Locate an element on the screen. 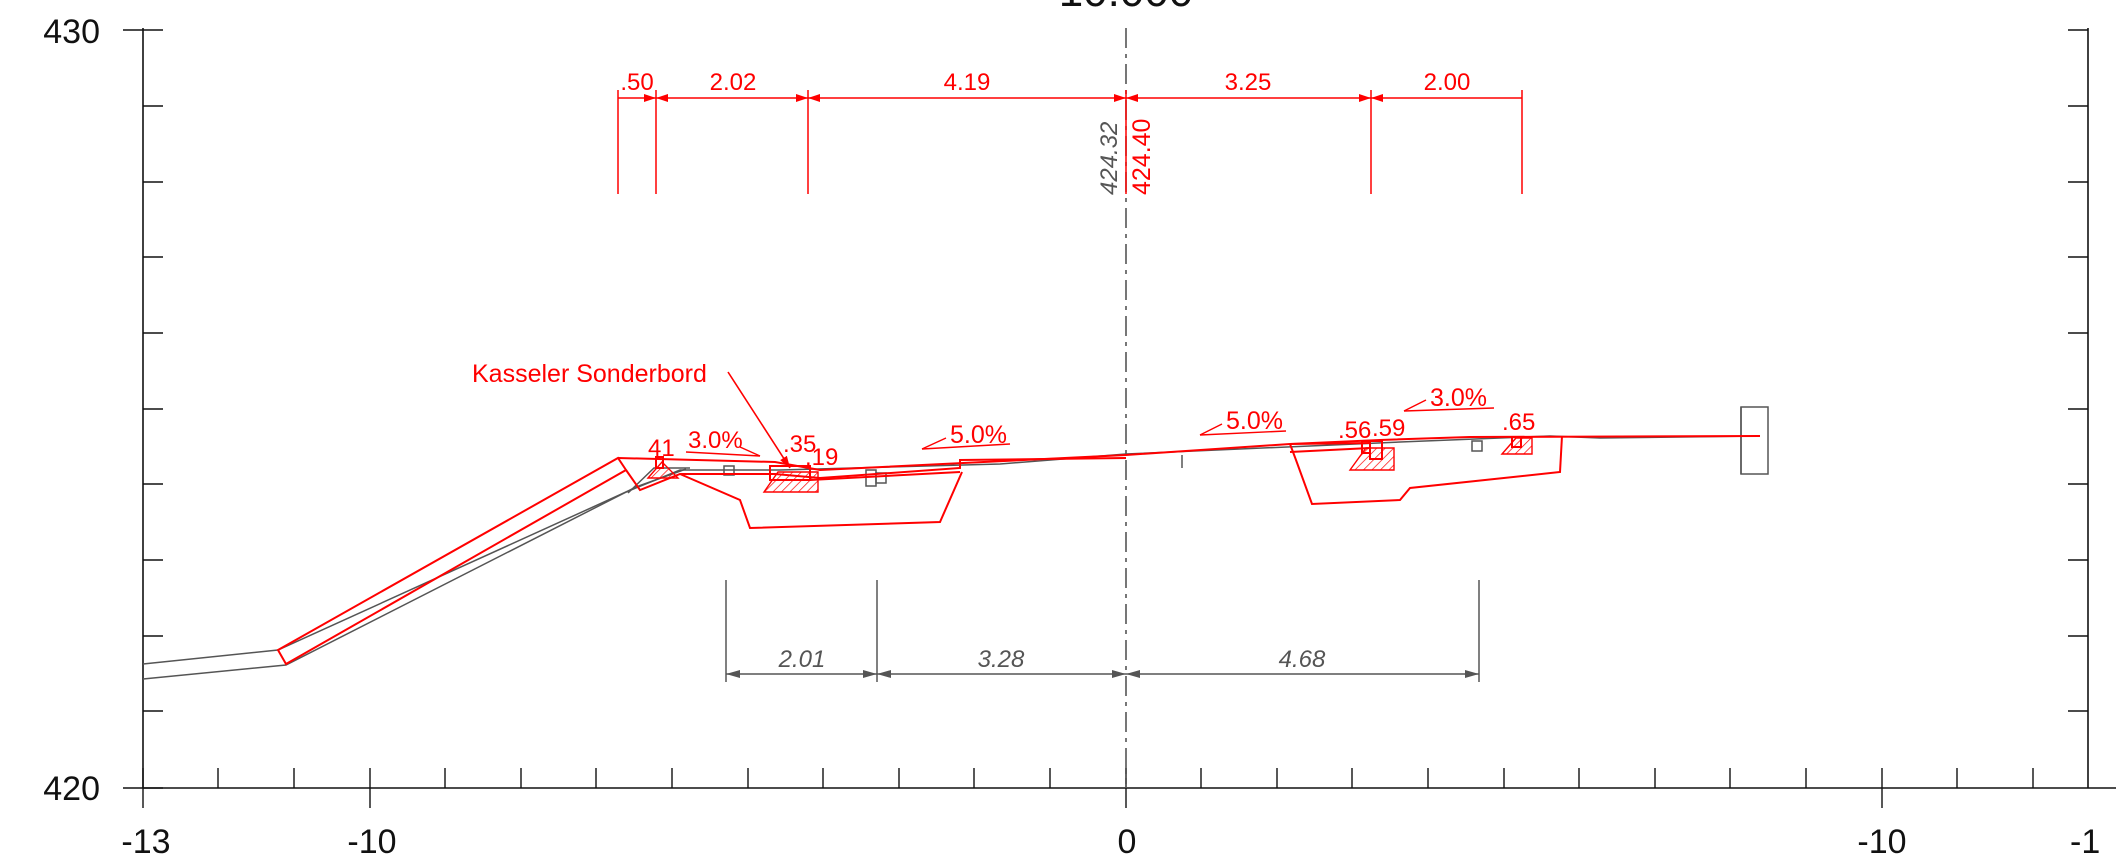  dim-label-4-19: 4.19 is located at coordinates (967, 82).